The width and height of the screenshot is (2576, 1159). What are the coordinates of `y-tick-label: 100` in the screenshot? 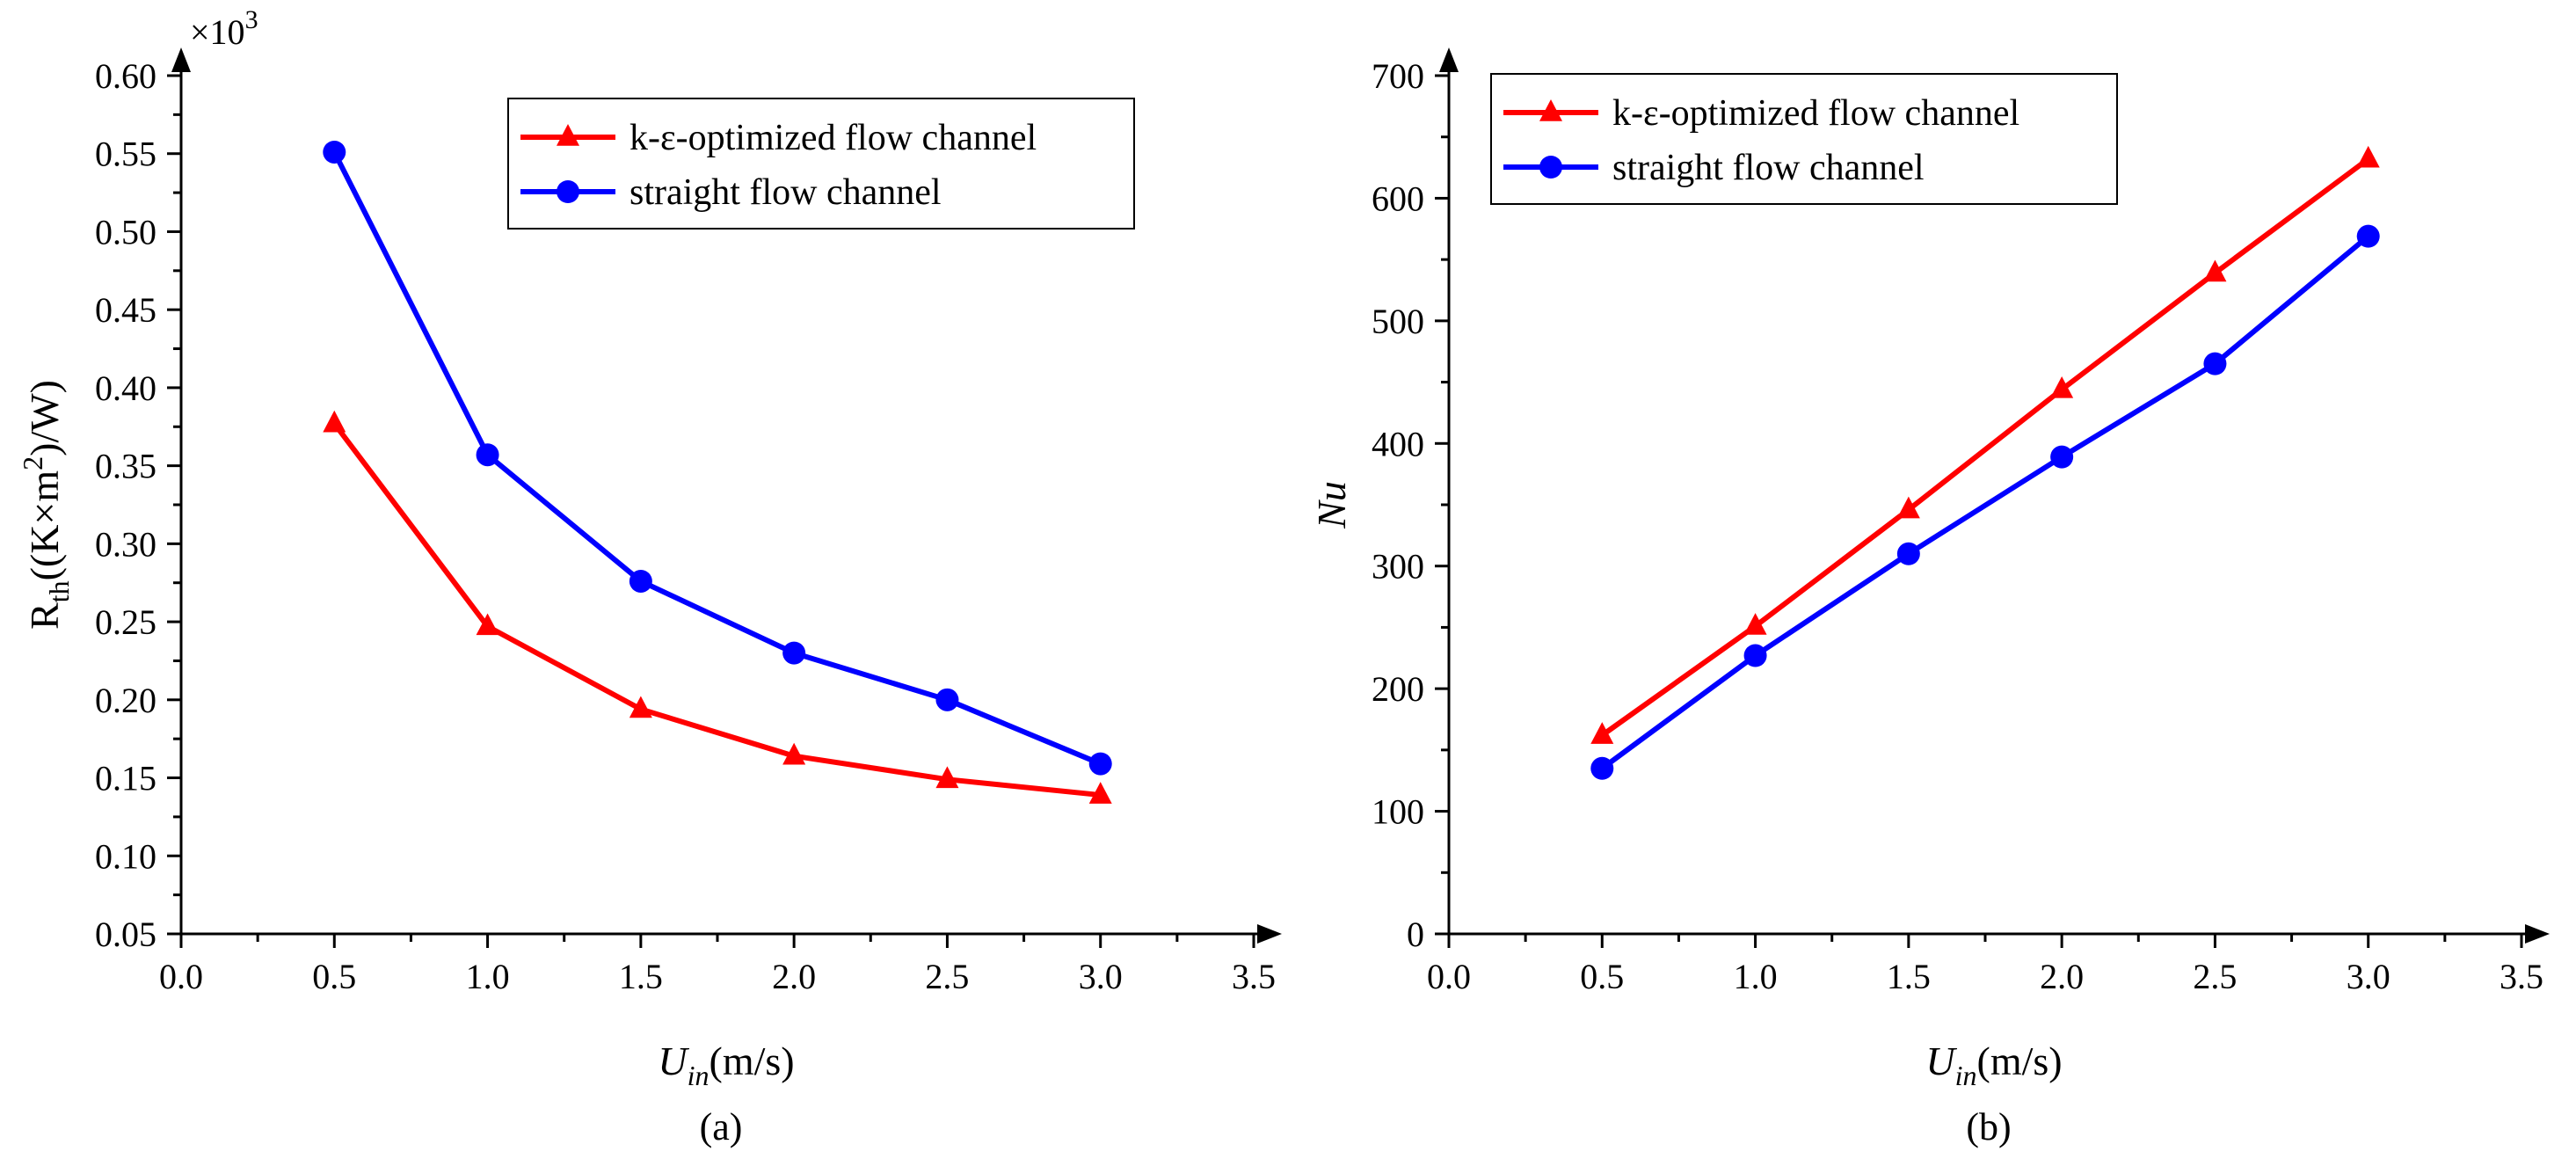 It's located at (1398, 812).